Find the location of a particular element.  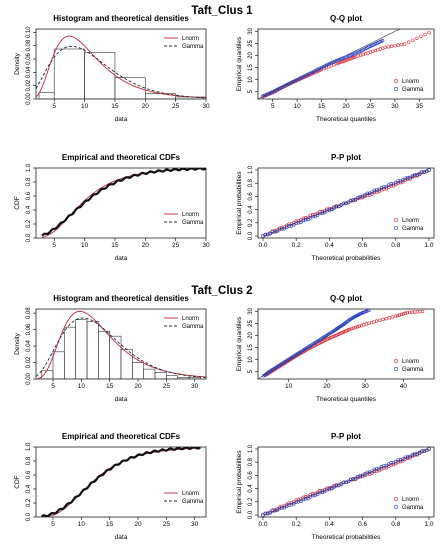

y-axis-label: Empirical quantiles is located at coordinates (239, 63).